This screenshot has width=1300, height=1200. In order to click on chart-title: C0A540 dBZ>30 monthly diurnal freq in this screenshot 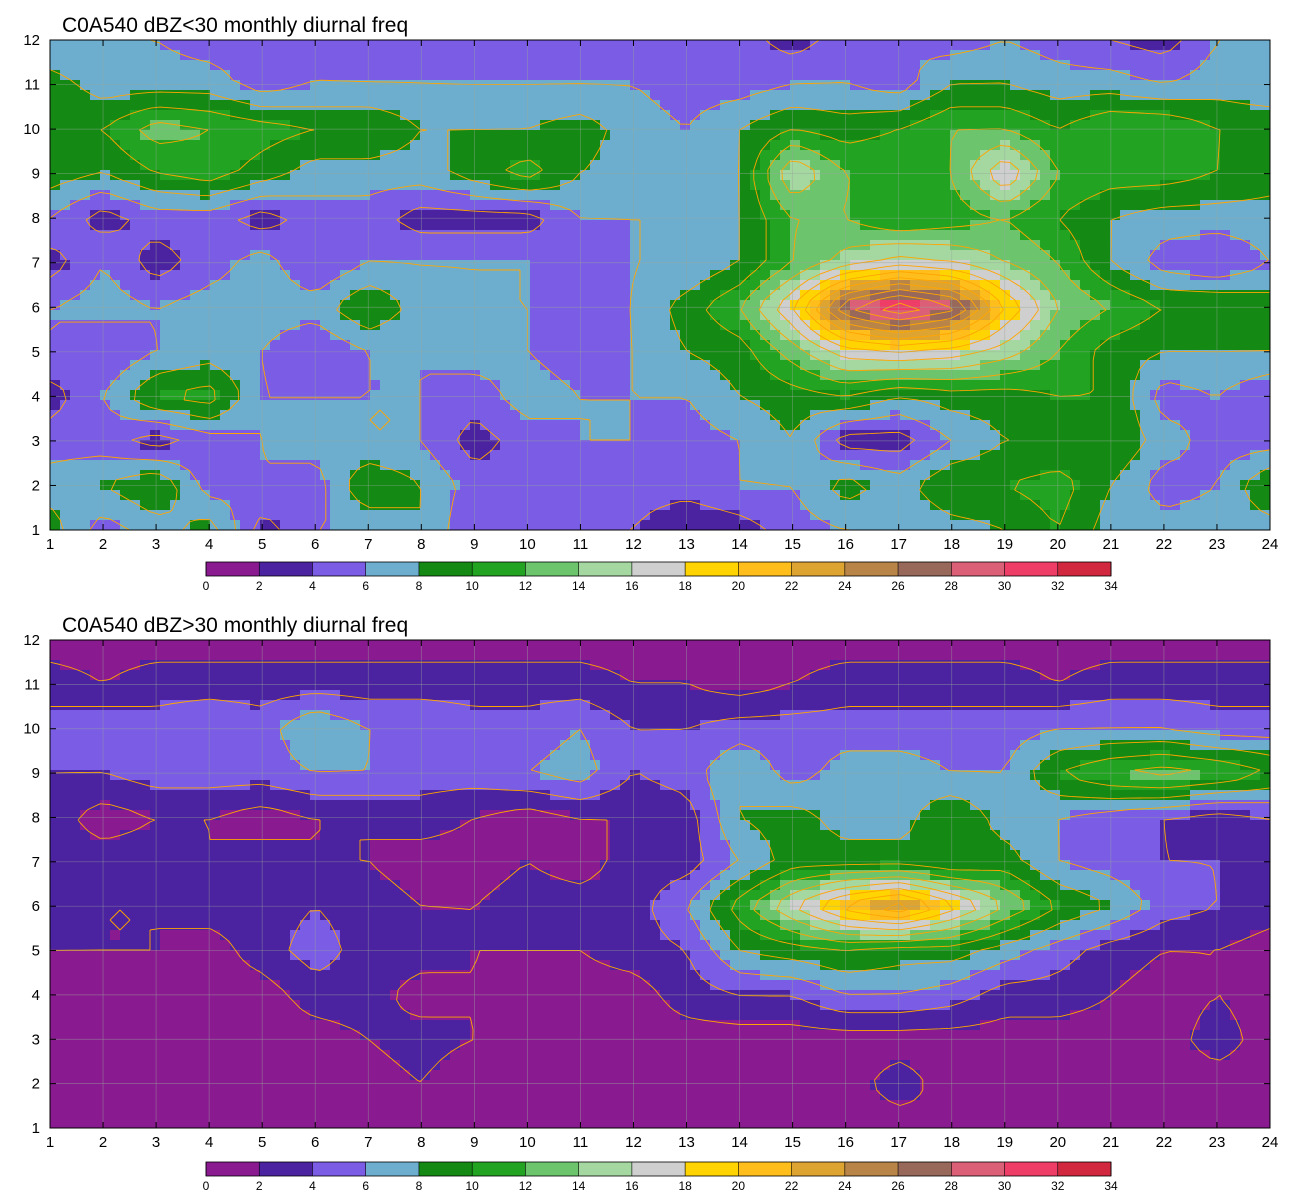, I will do `click(235, 625)`.